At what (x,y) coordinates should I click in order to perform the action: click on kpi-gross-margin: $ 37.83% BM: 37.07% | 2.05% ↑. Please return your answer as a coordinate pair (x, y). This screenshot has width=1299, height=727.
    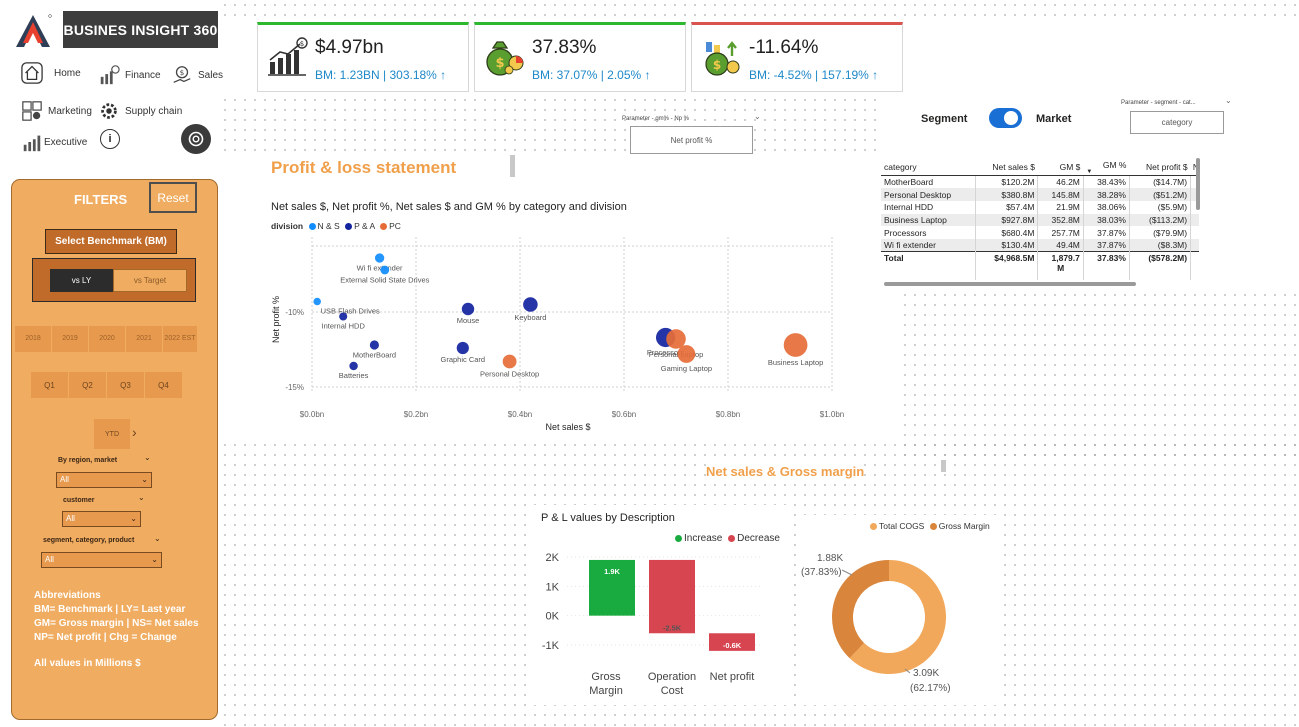
    Looking at the image, I should click on (580, 57).